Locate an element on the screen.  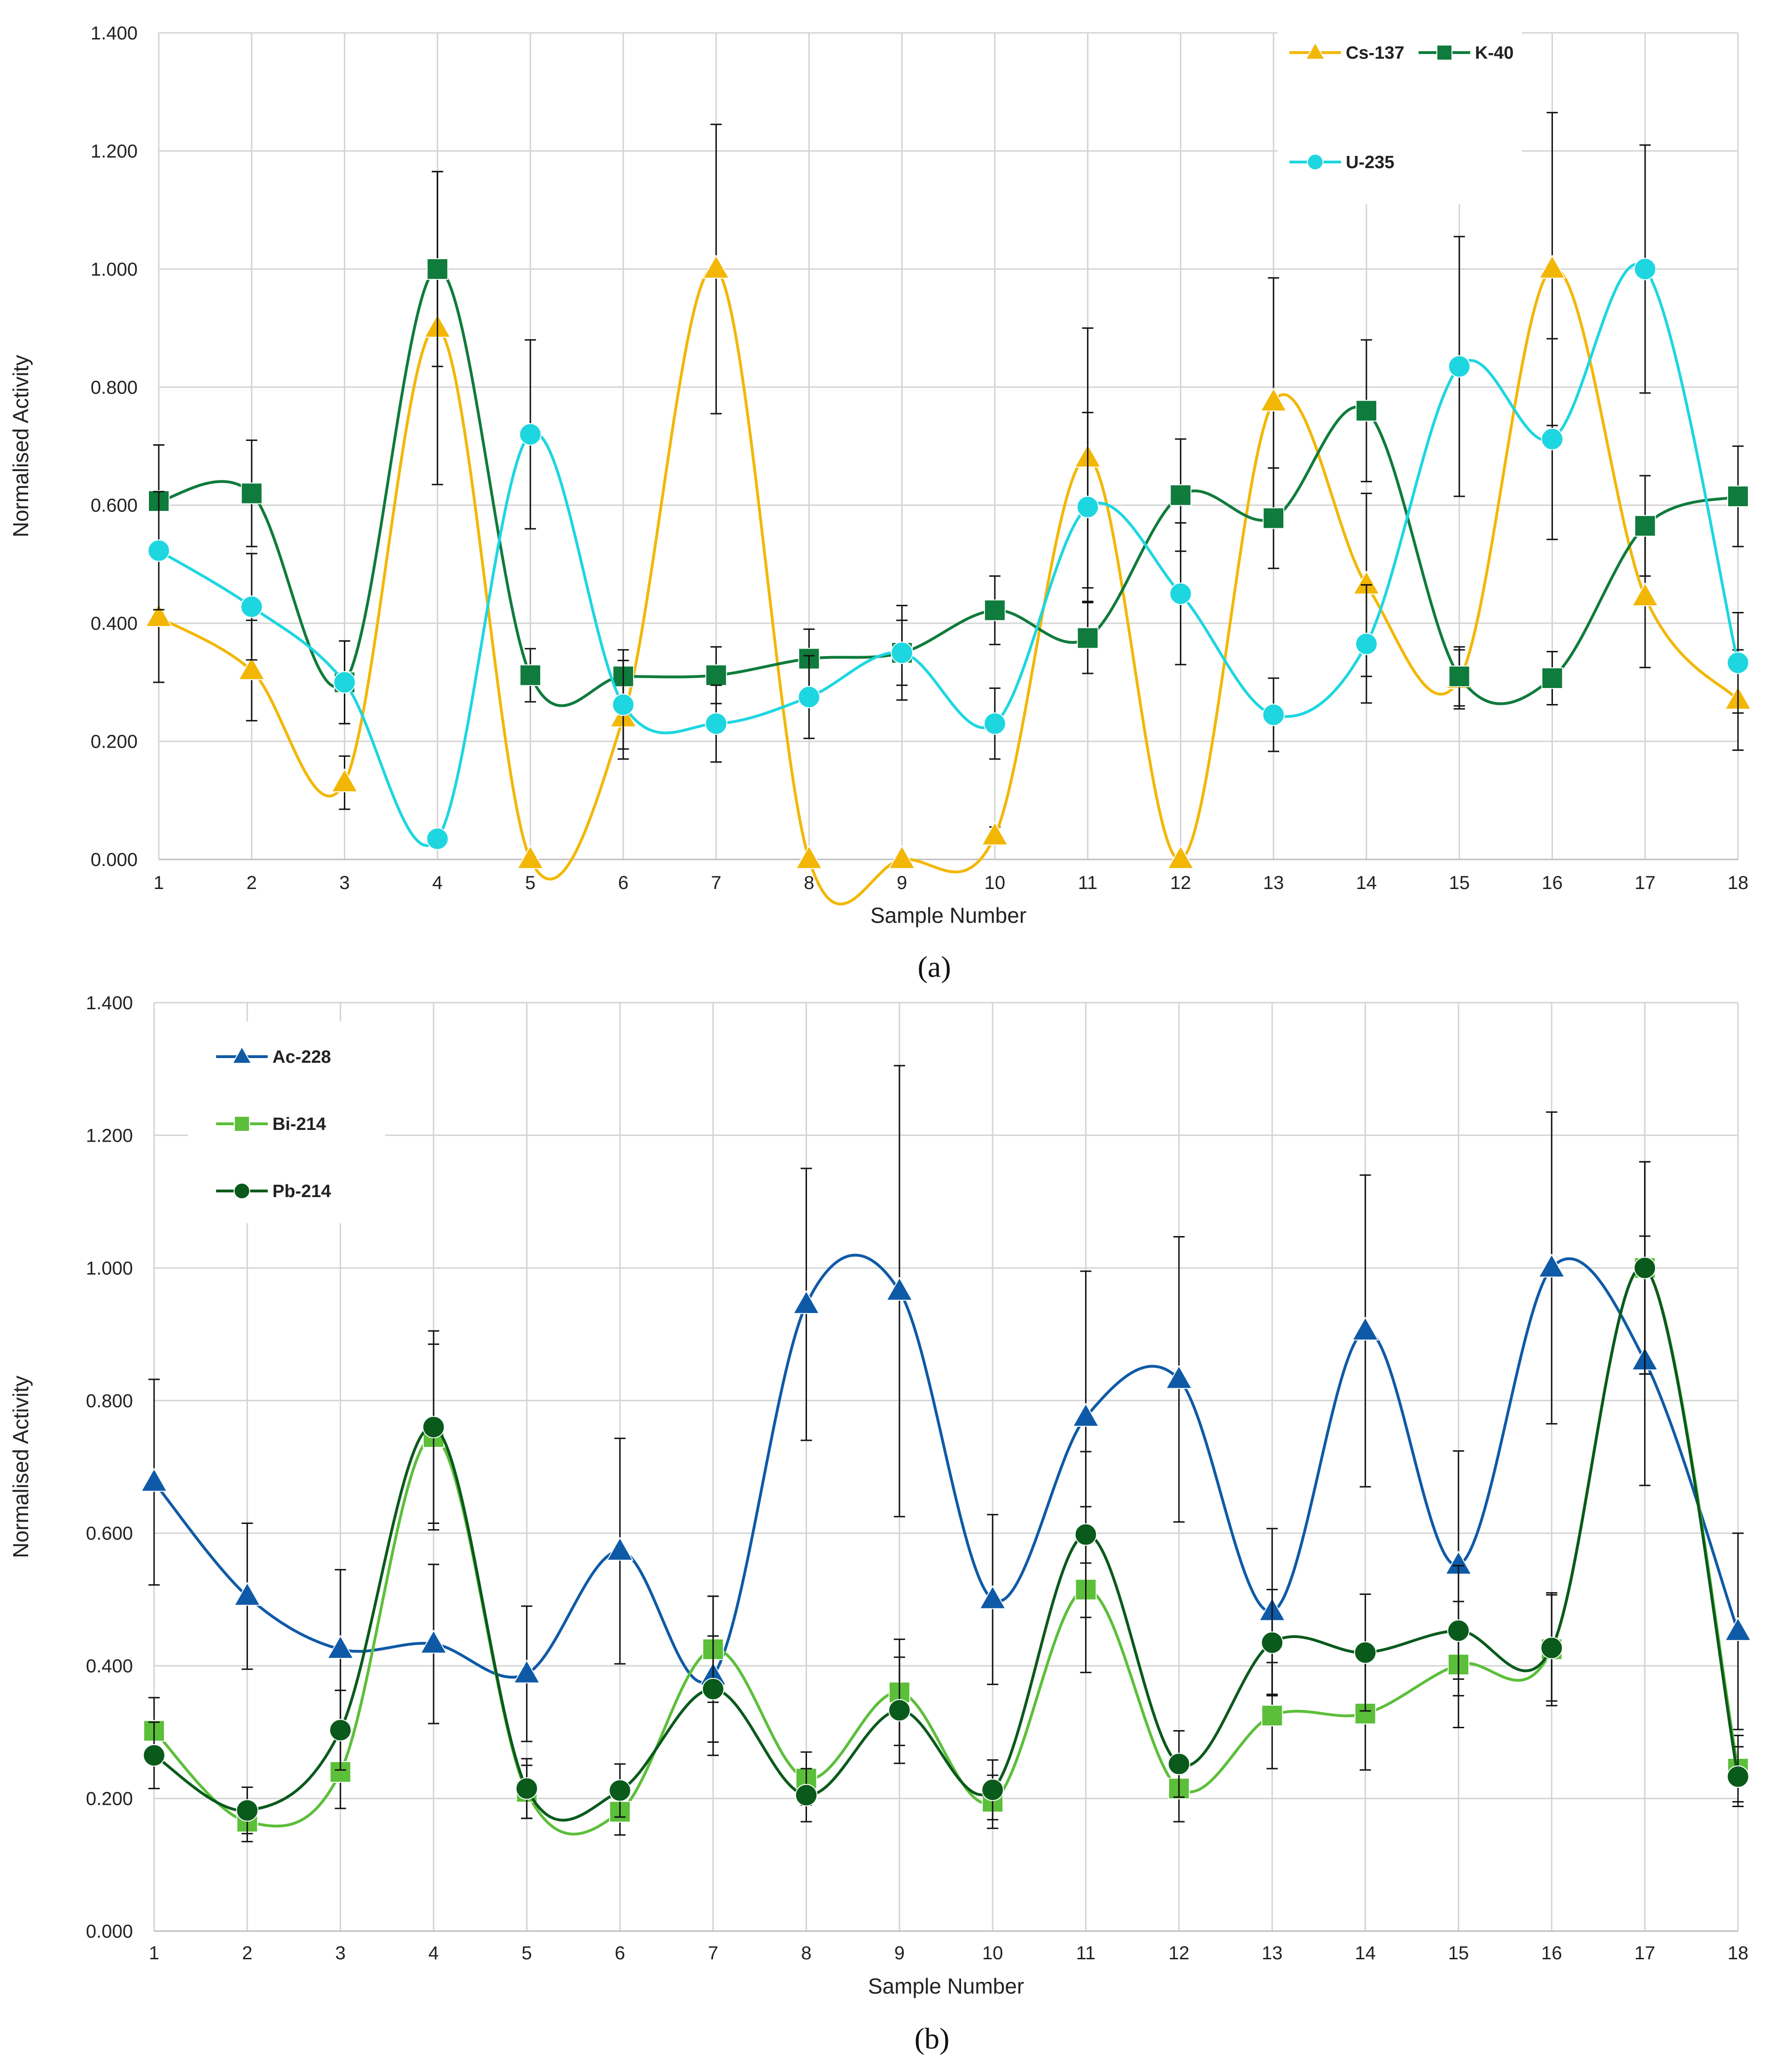
legend-marker-triangle is located at coordinates (1315, 51).